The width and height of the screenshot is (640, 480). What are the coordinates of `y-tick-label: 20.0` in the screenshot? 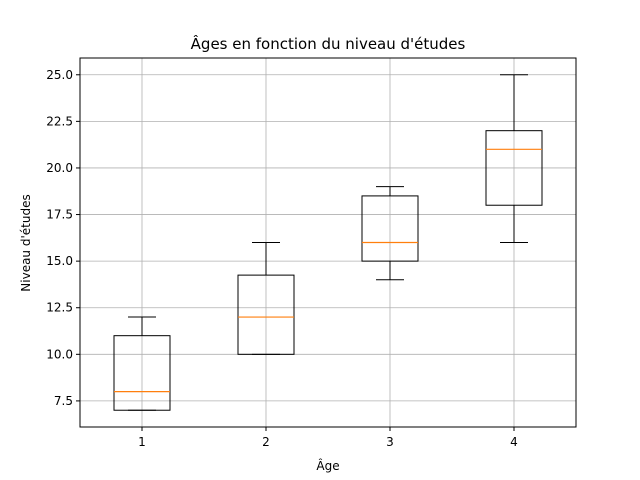 It's located at (59, 168).